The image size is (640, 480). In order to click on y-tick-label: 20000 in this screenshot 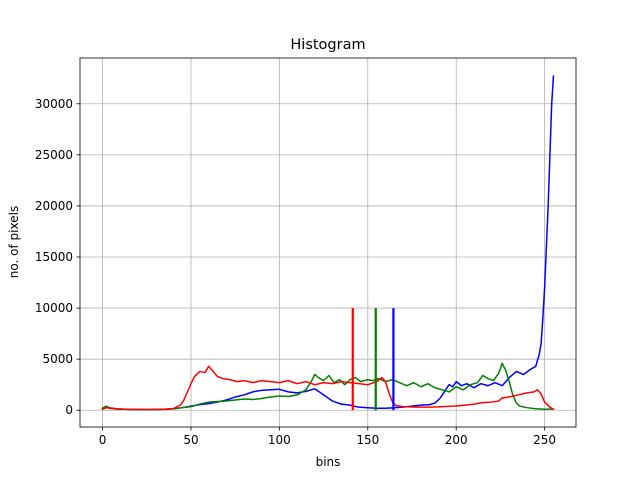, I will do `click(54, 206)`.